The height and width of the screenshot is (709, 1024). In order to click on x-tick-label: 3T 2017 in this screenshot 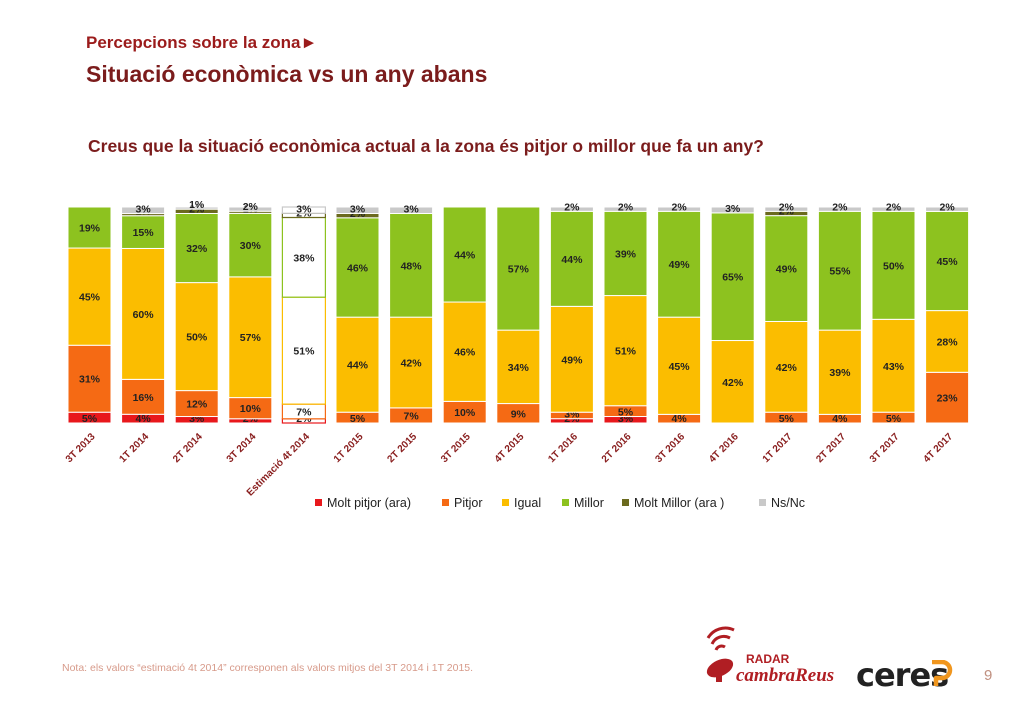, I will do `click(885, 448)`.